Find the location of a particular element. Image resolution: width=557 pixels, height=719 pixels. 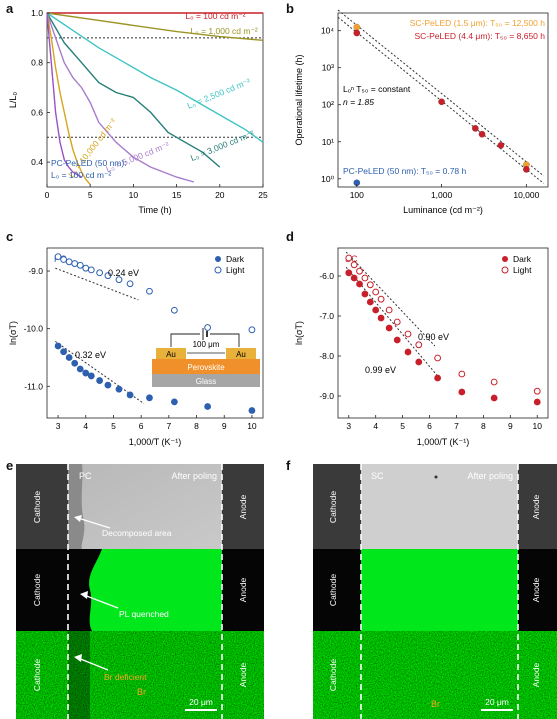

sample-label: SC is located at coordinates (377, 476).